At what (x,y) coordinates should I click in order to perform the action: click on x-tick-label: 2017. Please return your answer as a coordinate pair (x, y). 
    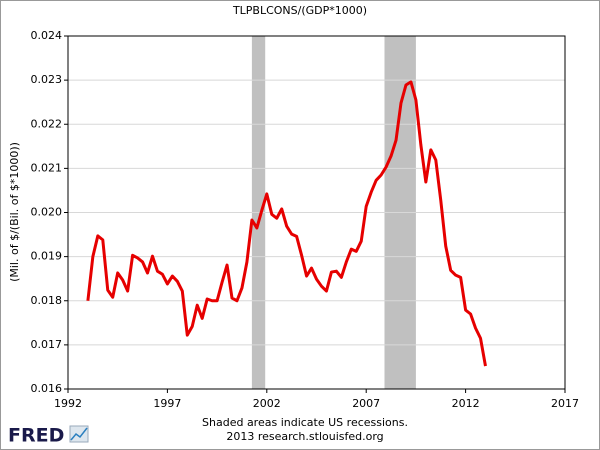
    Looking at the image, I should click on (565, 403).